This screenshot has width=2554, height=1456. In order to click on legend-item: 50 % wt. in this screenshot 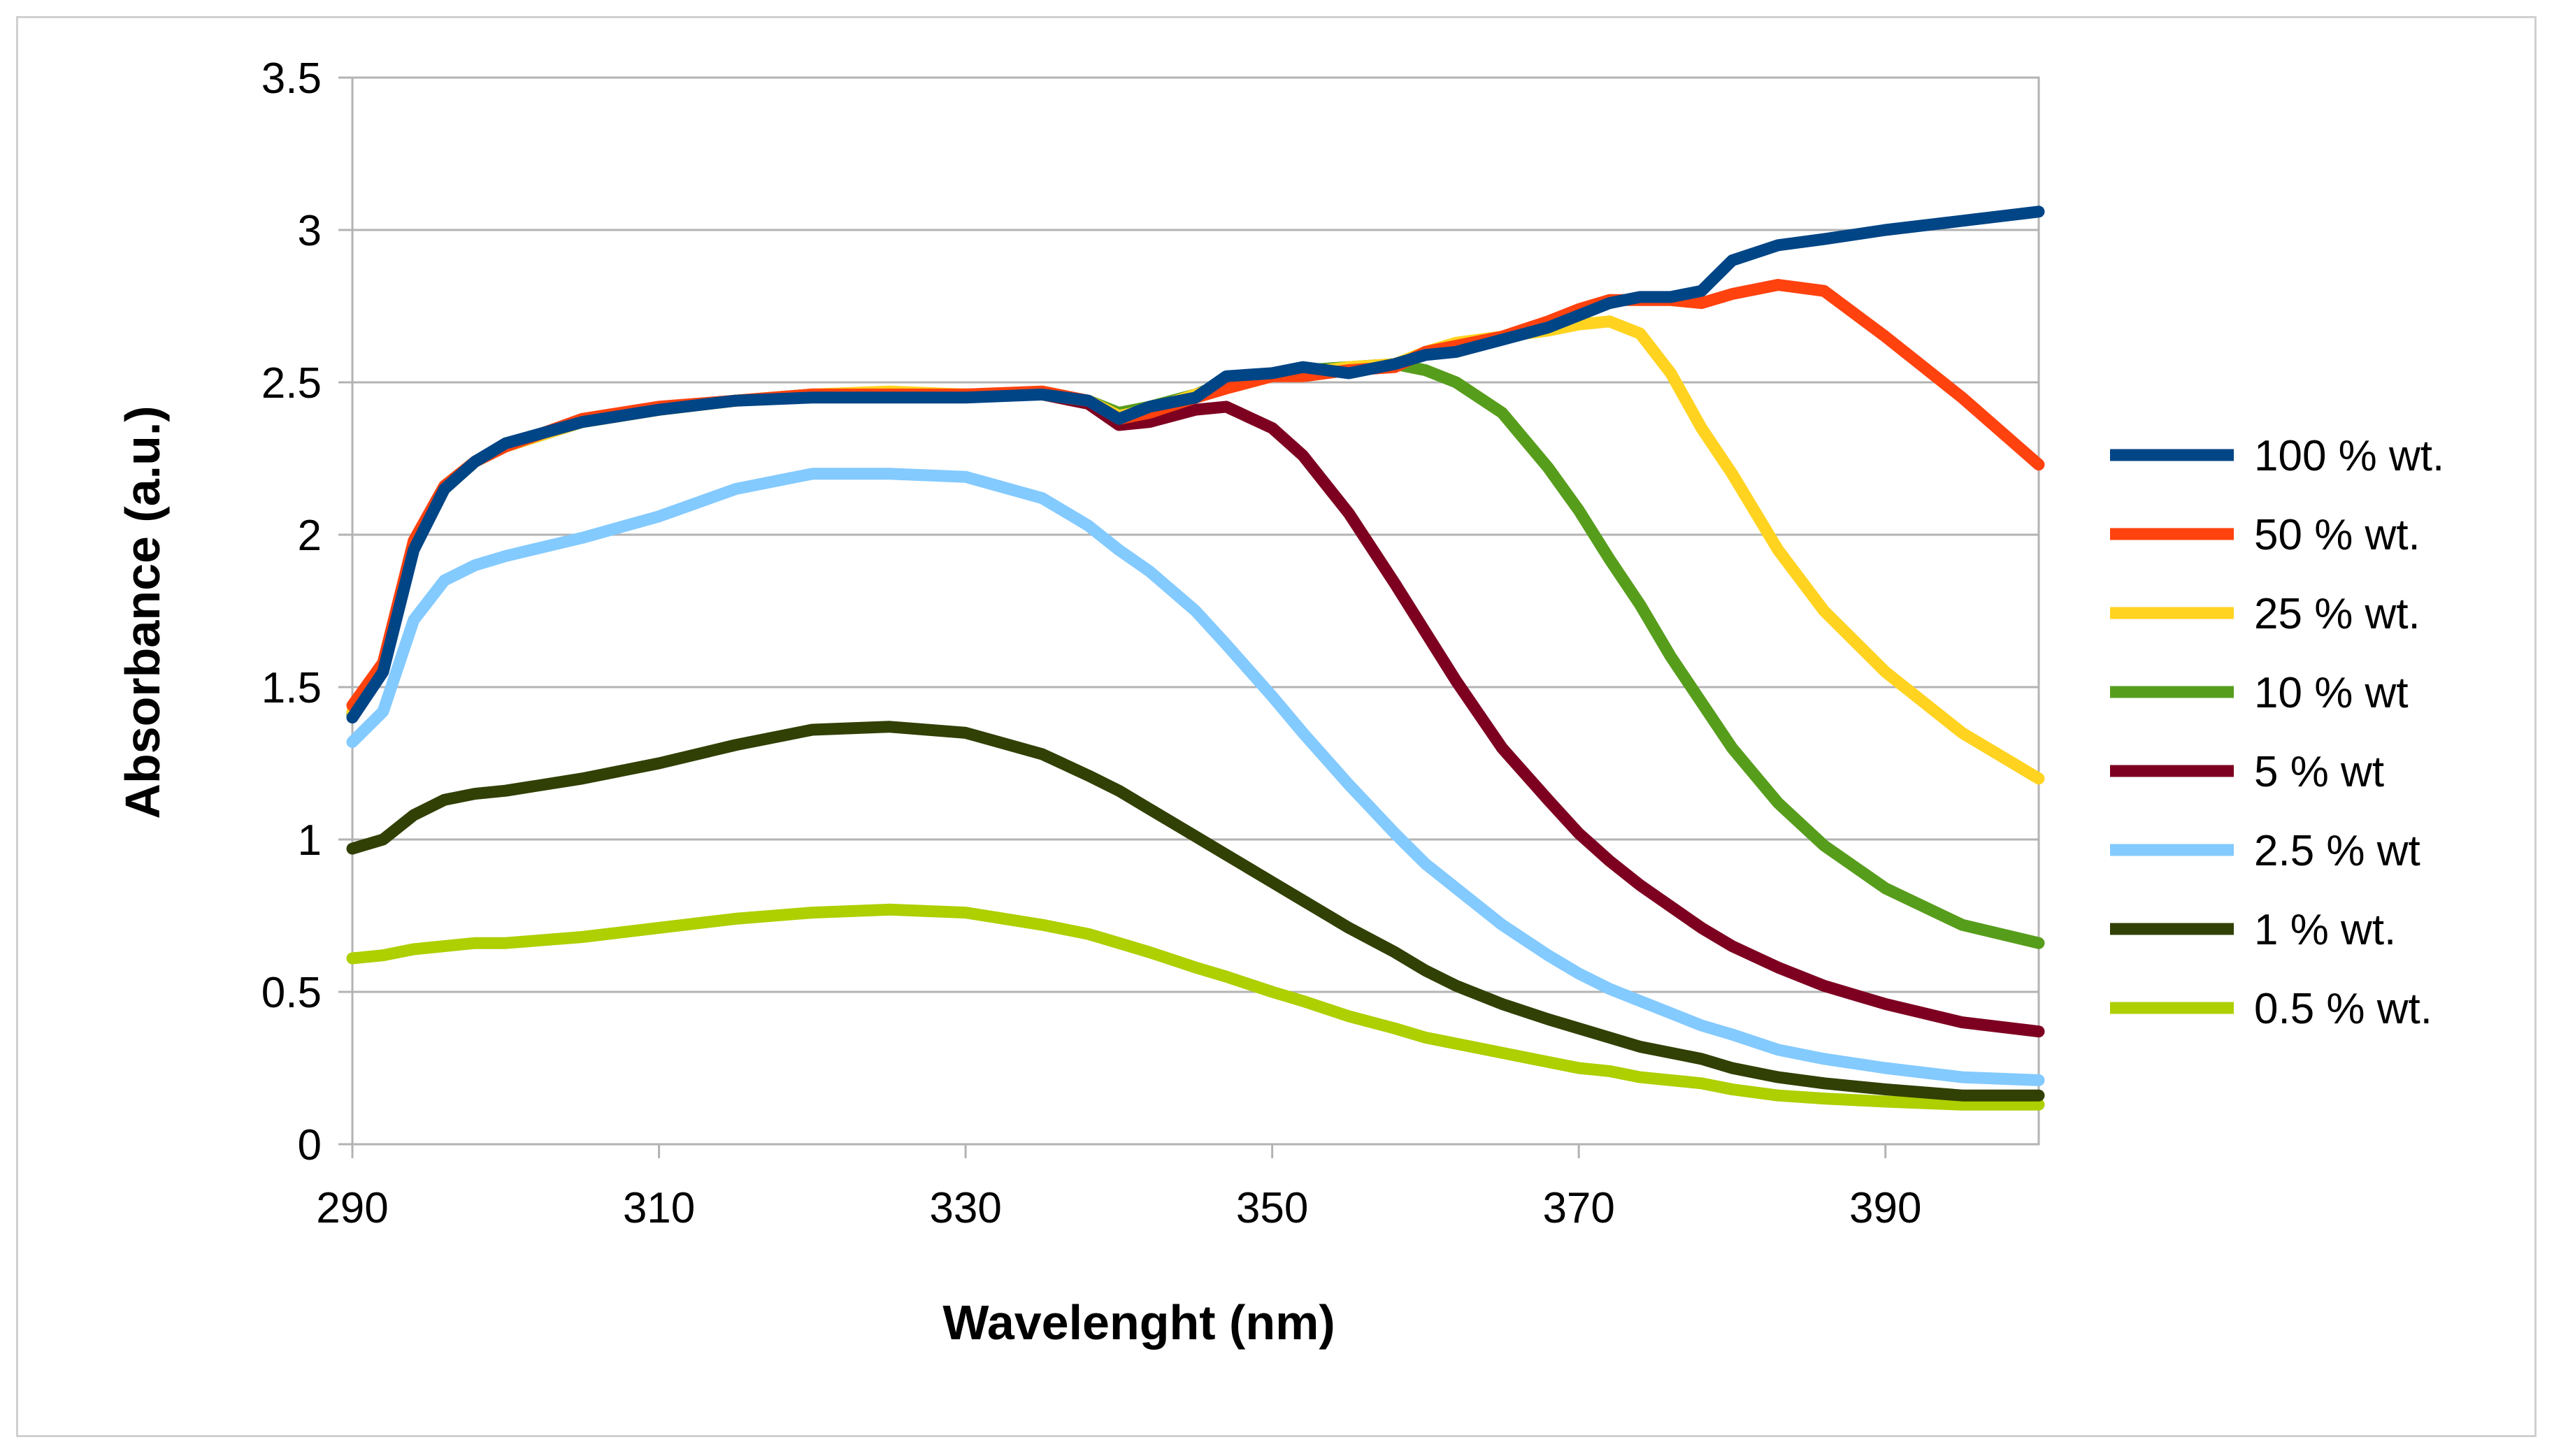, I will do `click(2265, 535)`.